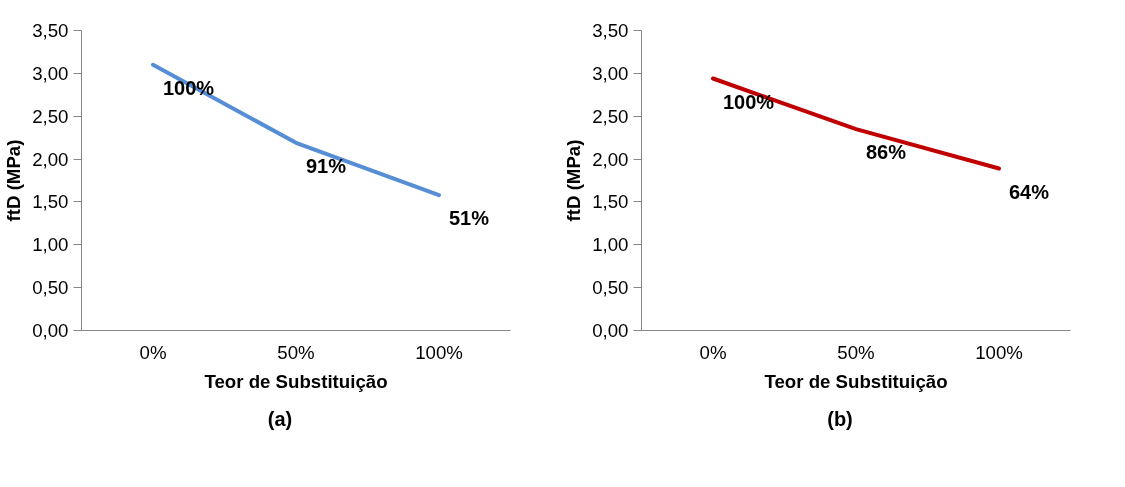 This screenshot has width=1125, height=487. I want to click on annotation: 86%, so click(886, 152).